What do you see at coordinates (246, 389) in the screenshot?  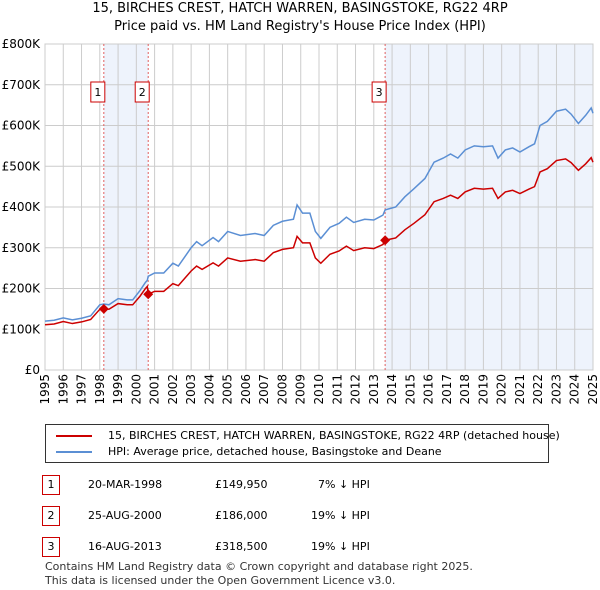 I see `x-tick-label: 2006` at bounding box center [246, 389].